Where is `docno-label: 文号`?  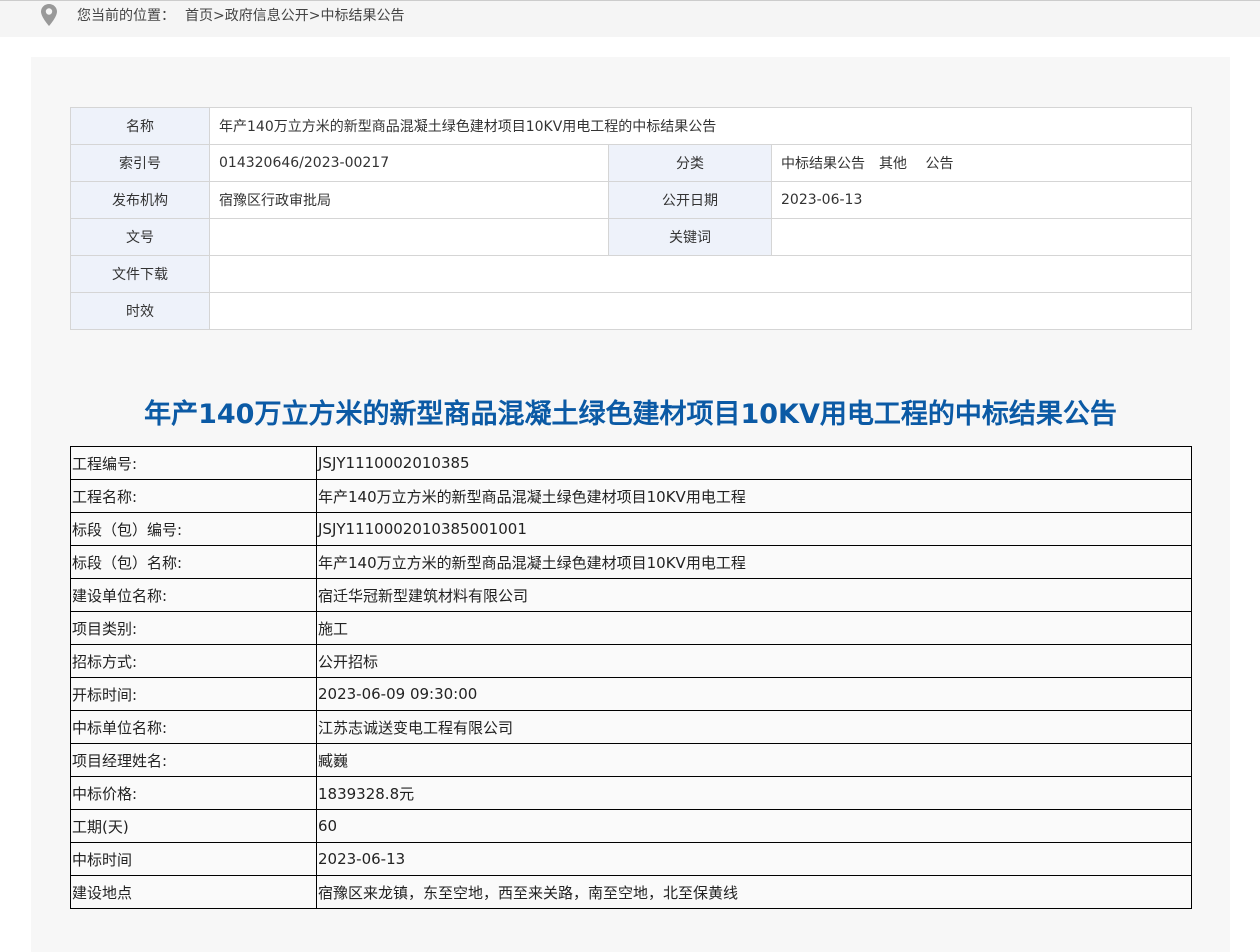 docno-label: 文号 is located at coordinates (140, 237).